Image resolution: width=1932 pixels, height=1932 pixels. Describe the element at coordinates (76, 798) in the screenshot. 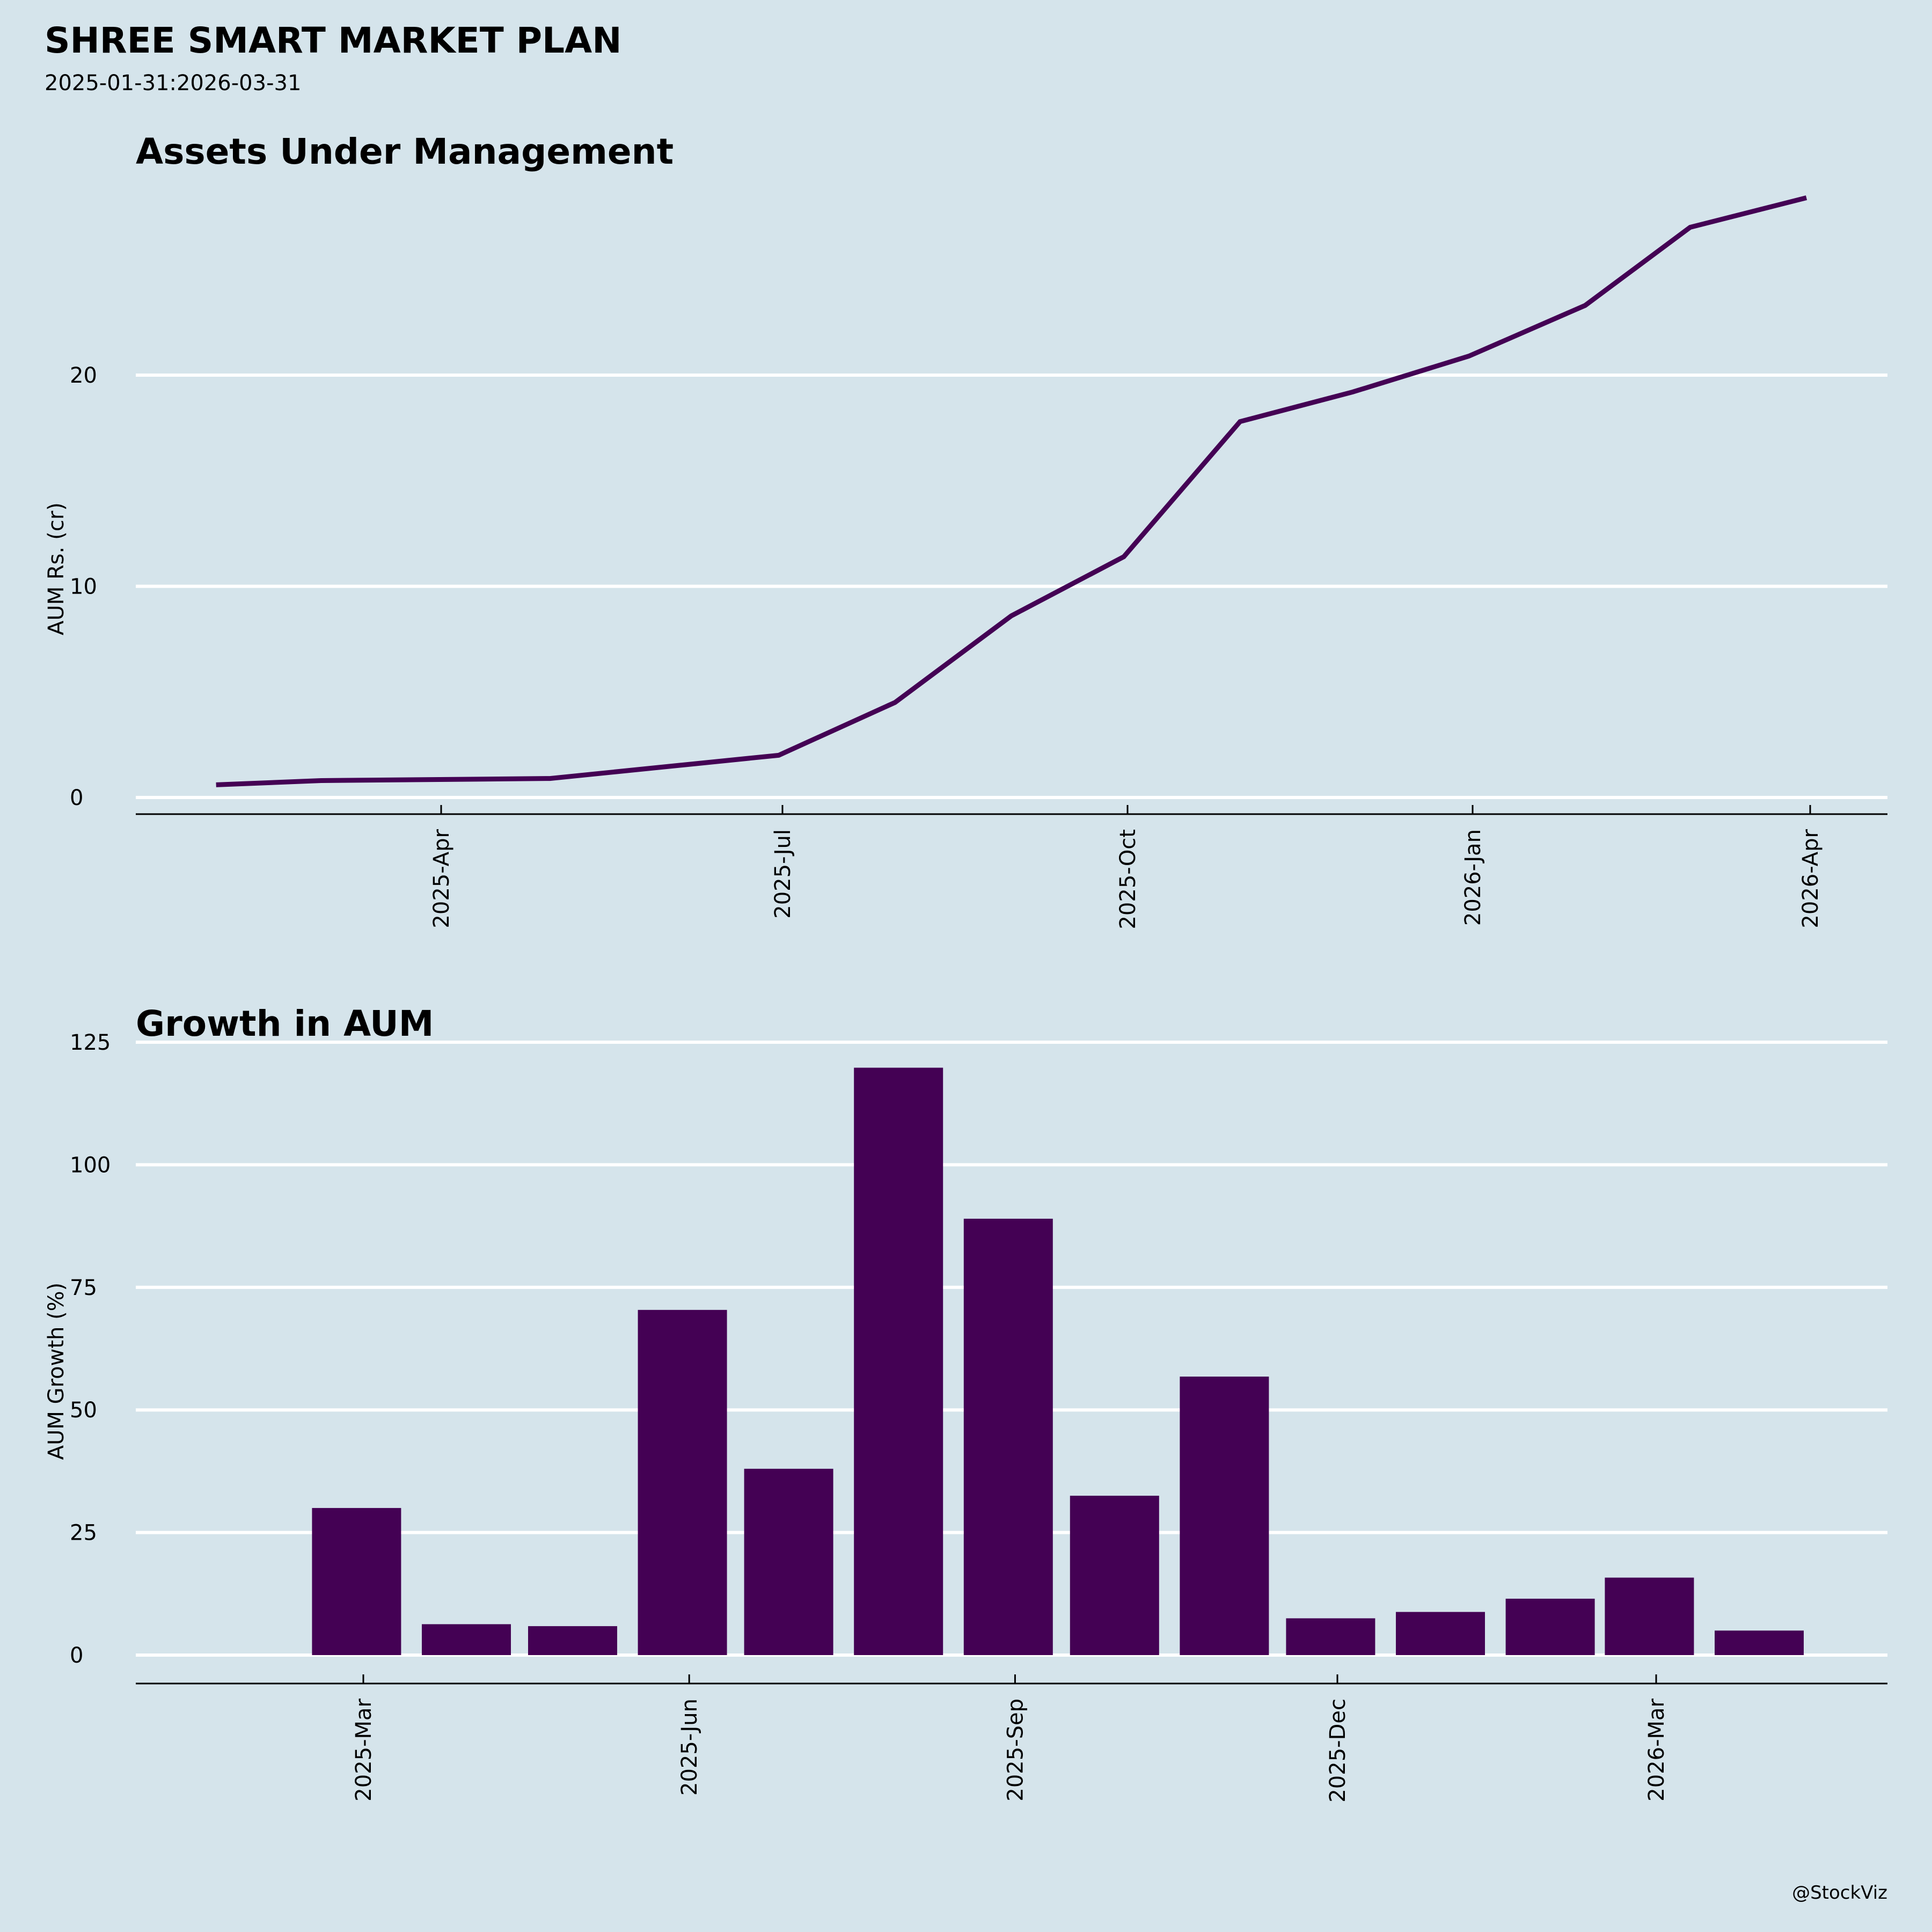

I see `aum-y-tick-label: 0` at that location.